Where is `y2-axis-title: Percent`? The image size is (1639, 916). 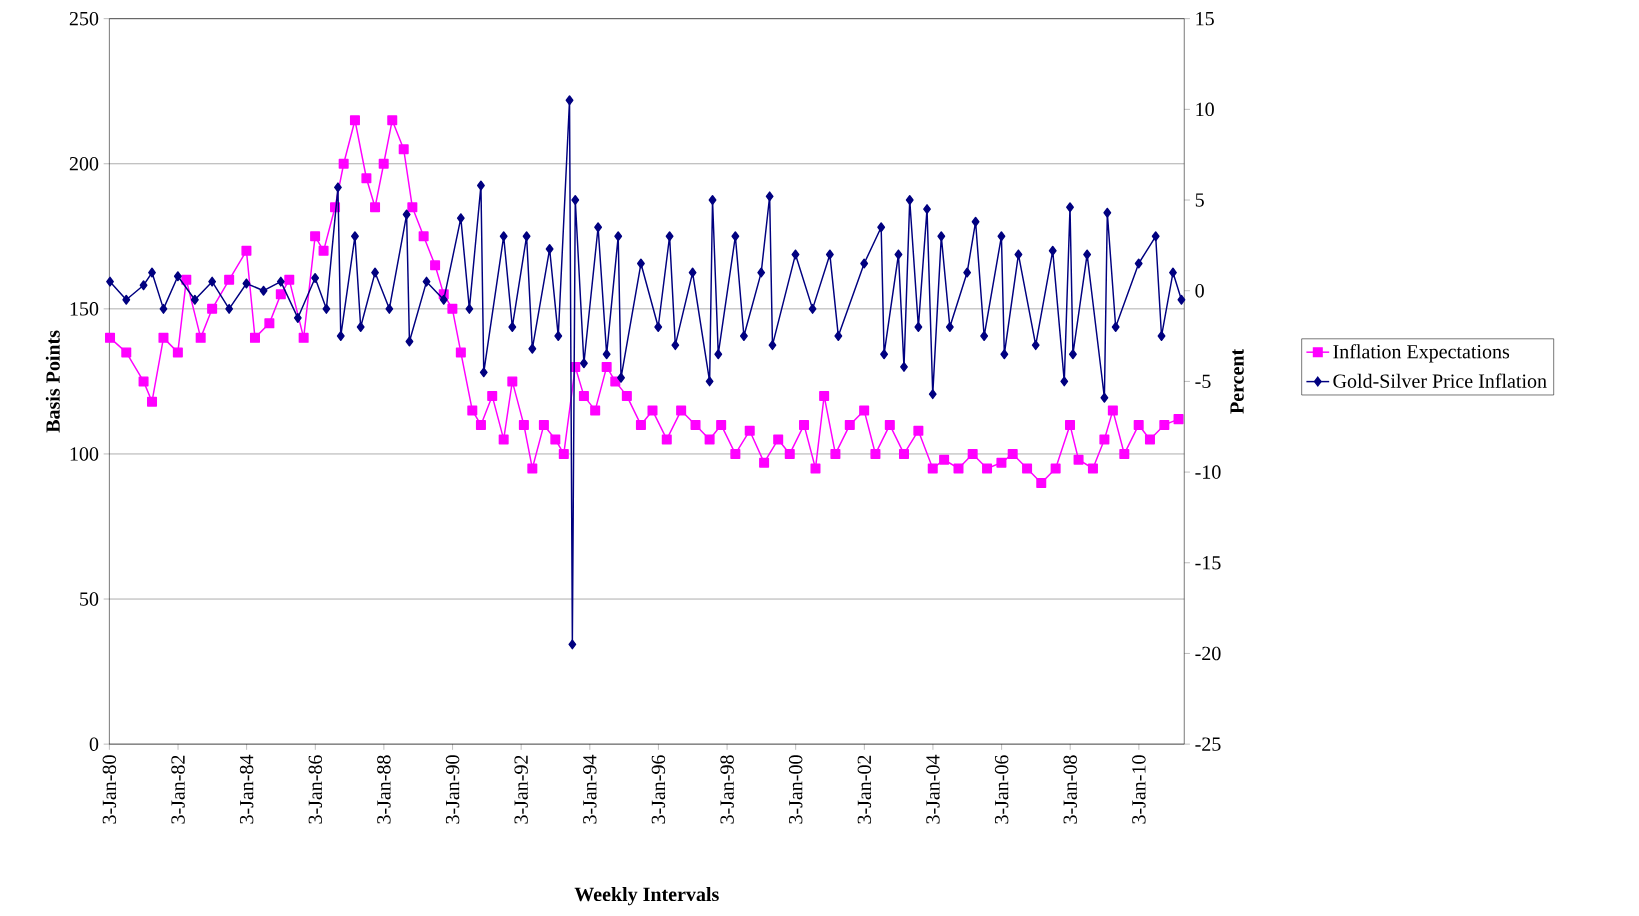 y2-axis-title: Percent is located at coordinates (1237, 381).